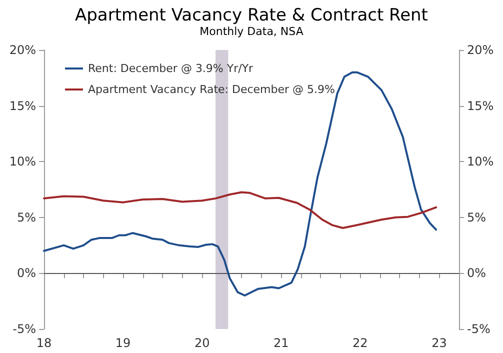 The width and height of the screenshot is (503, 353). I want to click on y-tick-label: 10%, so click(22, 161).